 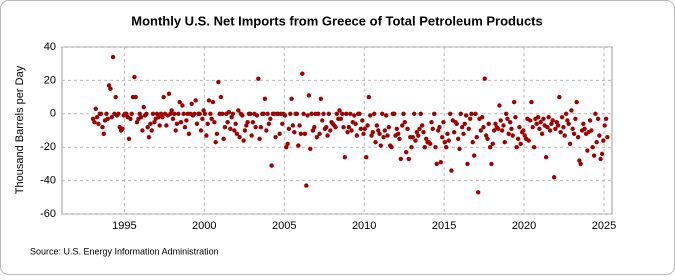 What do you see at coordinates (364, 226) in the screenshot?
I see `x-tick-label: 2010` at bounding box center [364, 226].